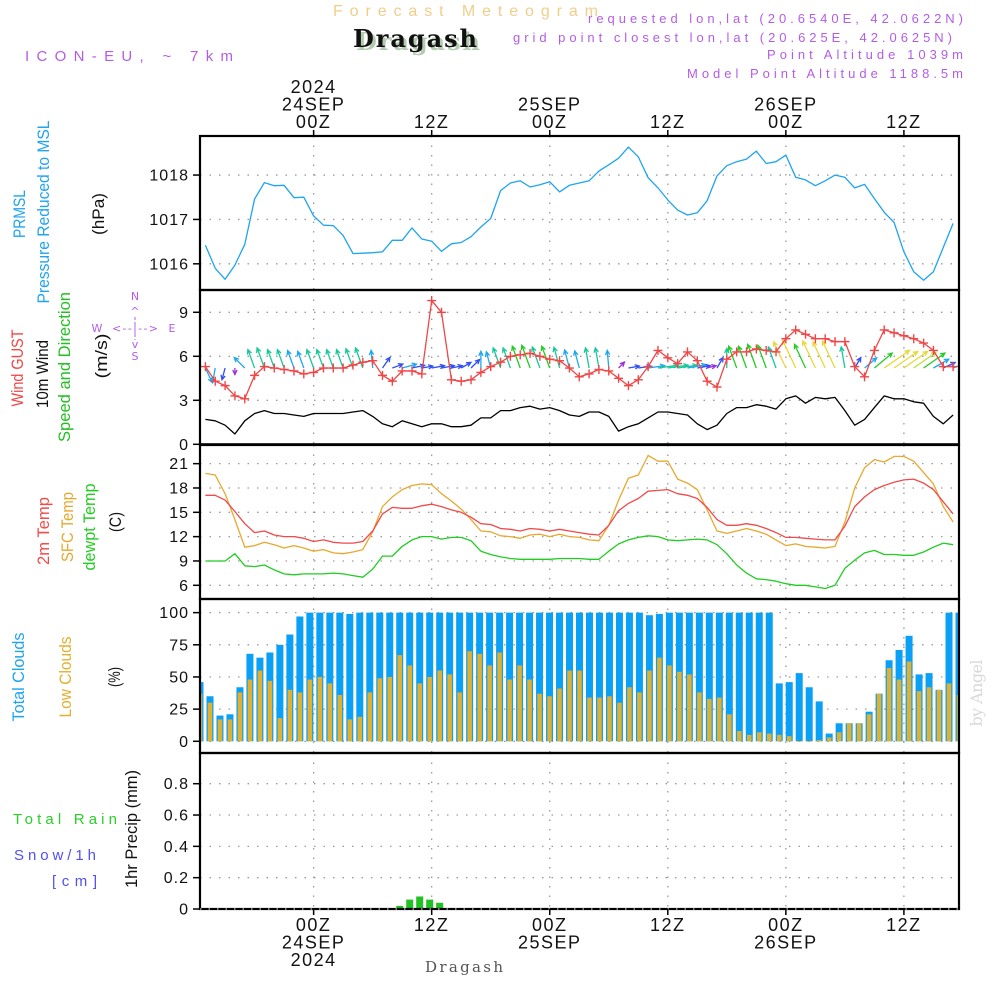  What do you see at coordinates (418, 41) in the screenshot?
I see `location-title-shadow: Dragash` at bounding box center [418, 41].